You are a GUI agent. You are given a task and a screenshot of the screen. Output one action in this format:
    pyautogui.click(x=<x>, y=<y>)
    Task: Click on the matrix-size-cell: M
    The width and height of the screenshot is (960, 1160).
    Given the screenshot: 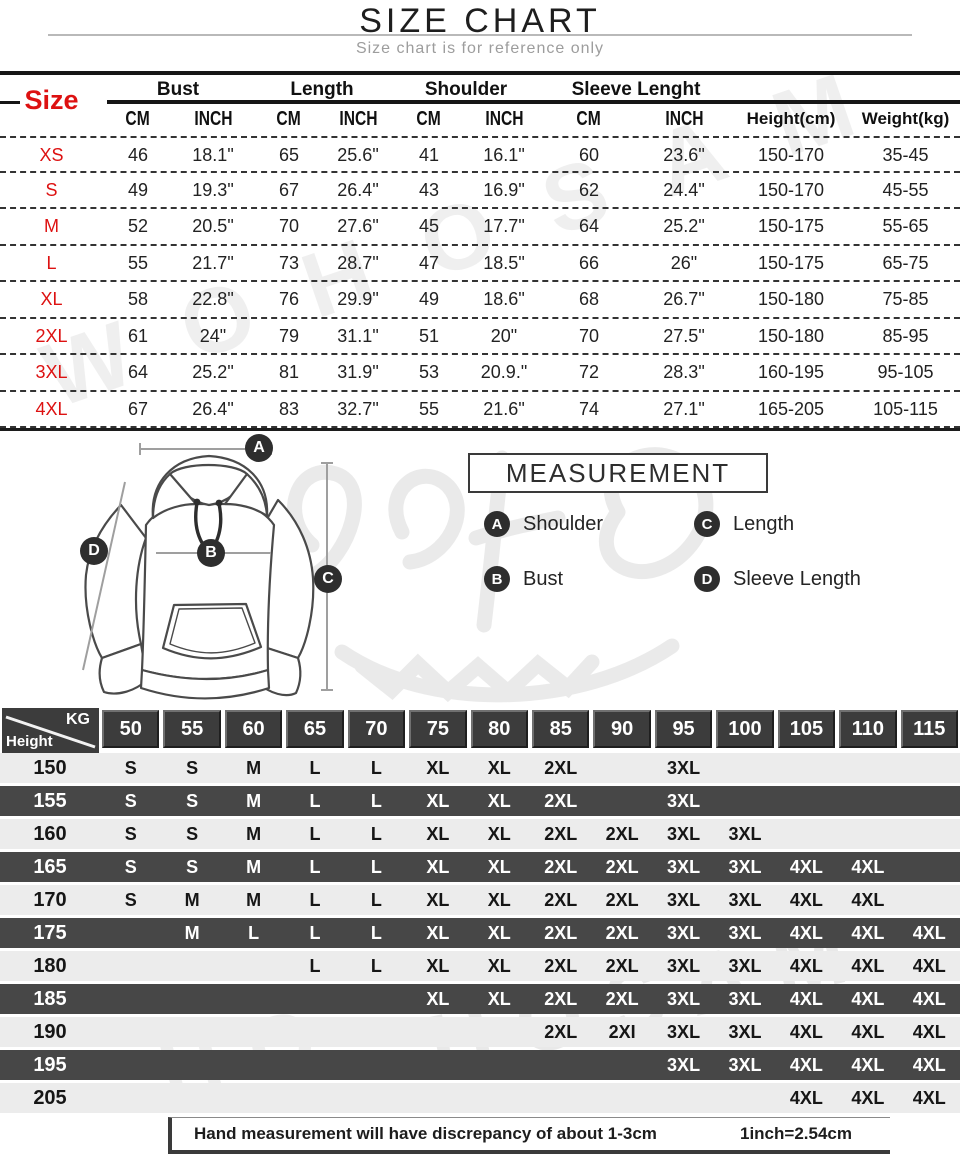 What is the action you would take?
    pyautogui.click(x=254, y=867)
    